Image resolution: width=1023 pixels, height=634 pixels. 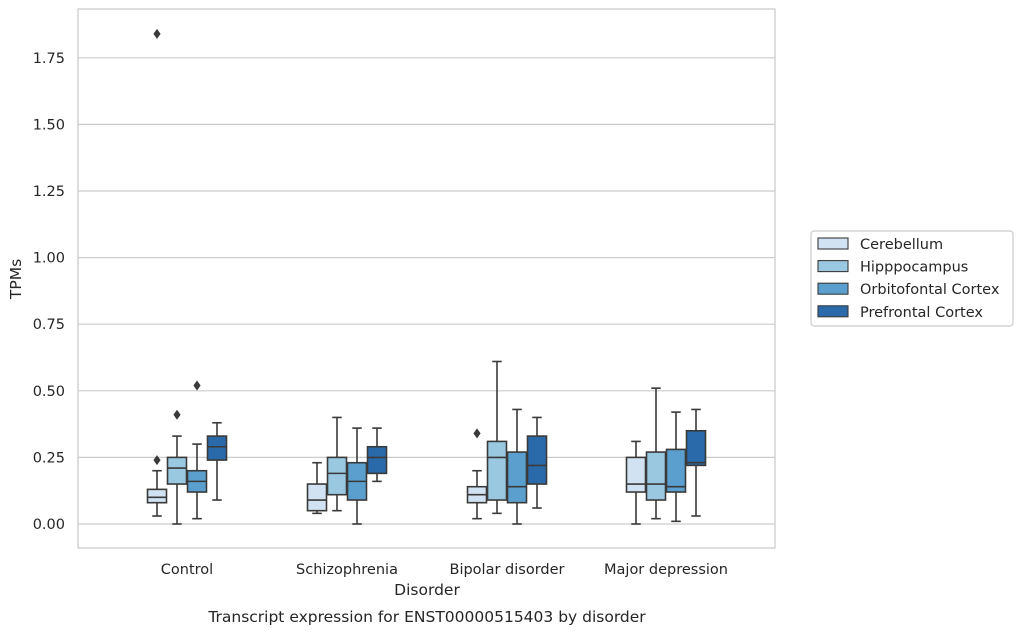 What do you see at coordinates (16, 279) in the screenshot?
I see `y-axis-title: TPMs` at bounding box center [16, 279].